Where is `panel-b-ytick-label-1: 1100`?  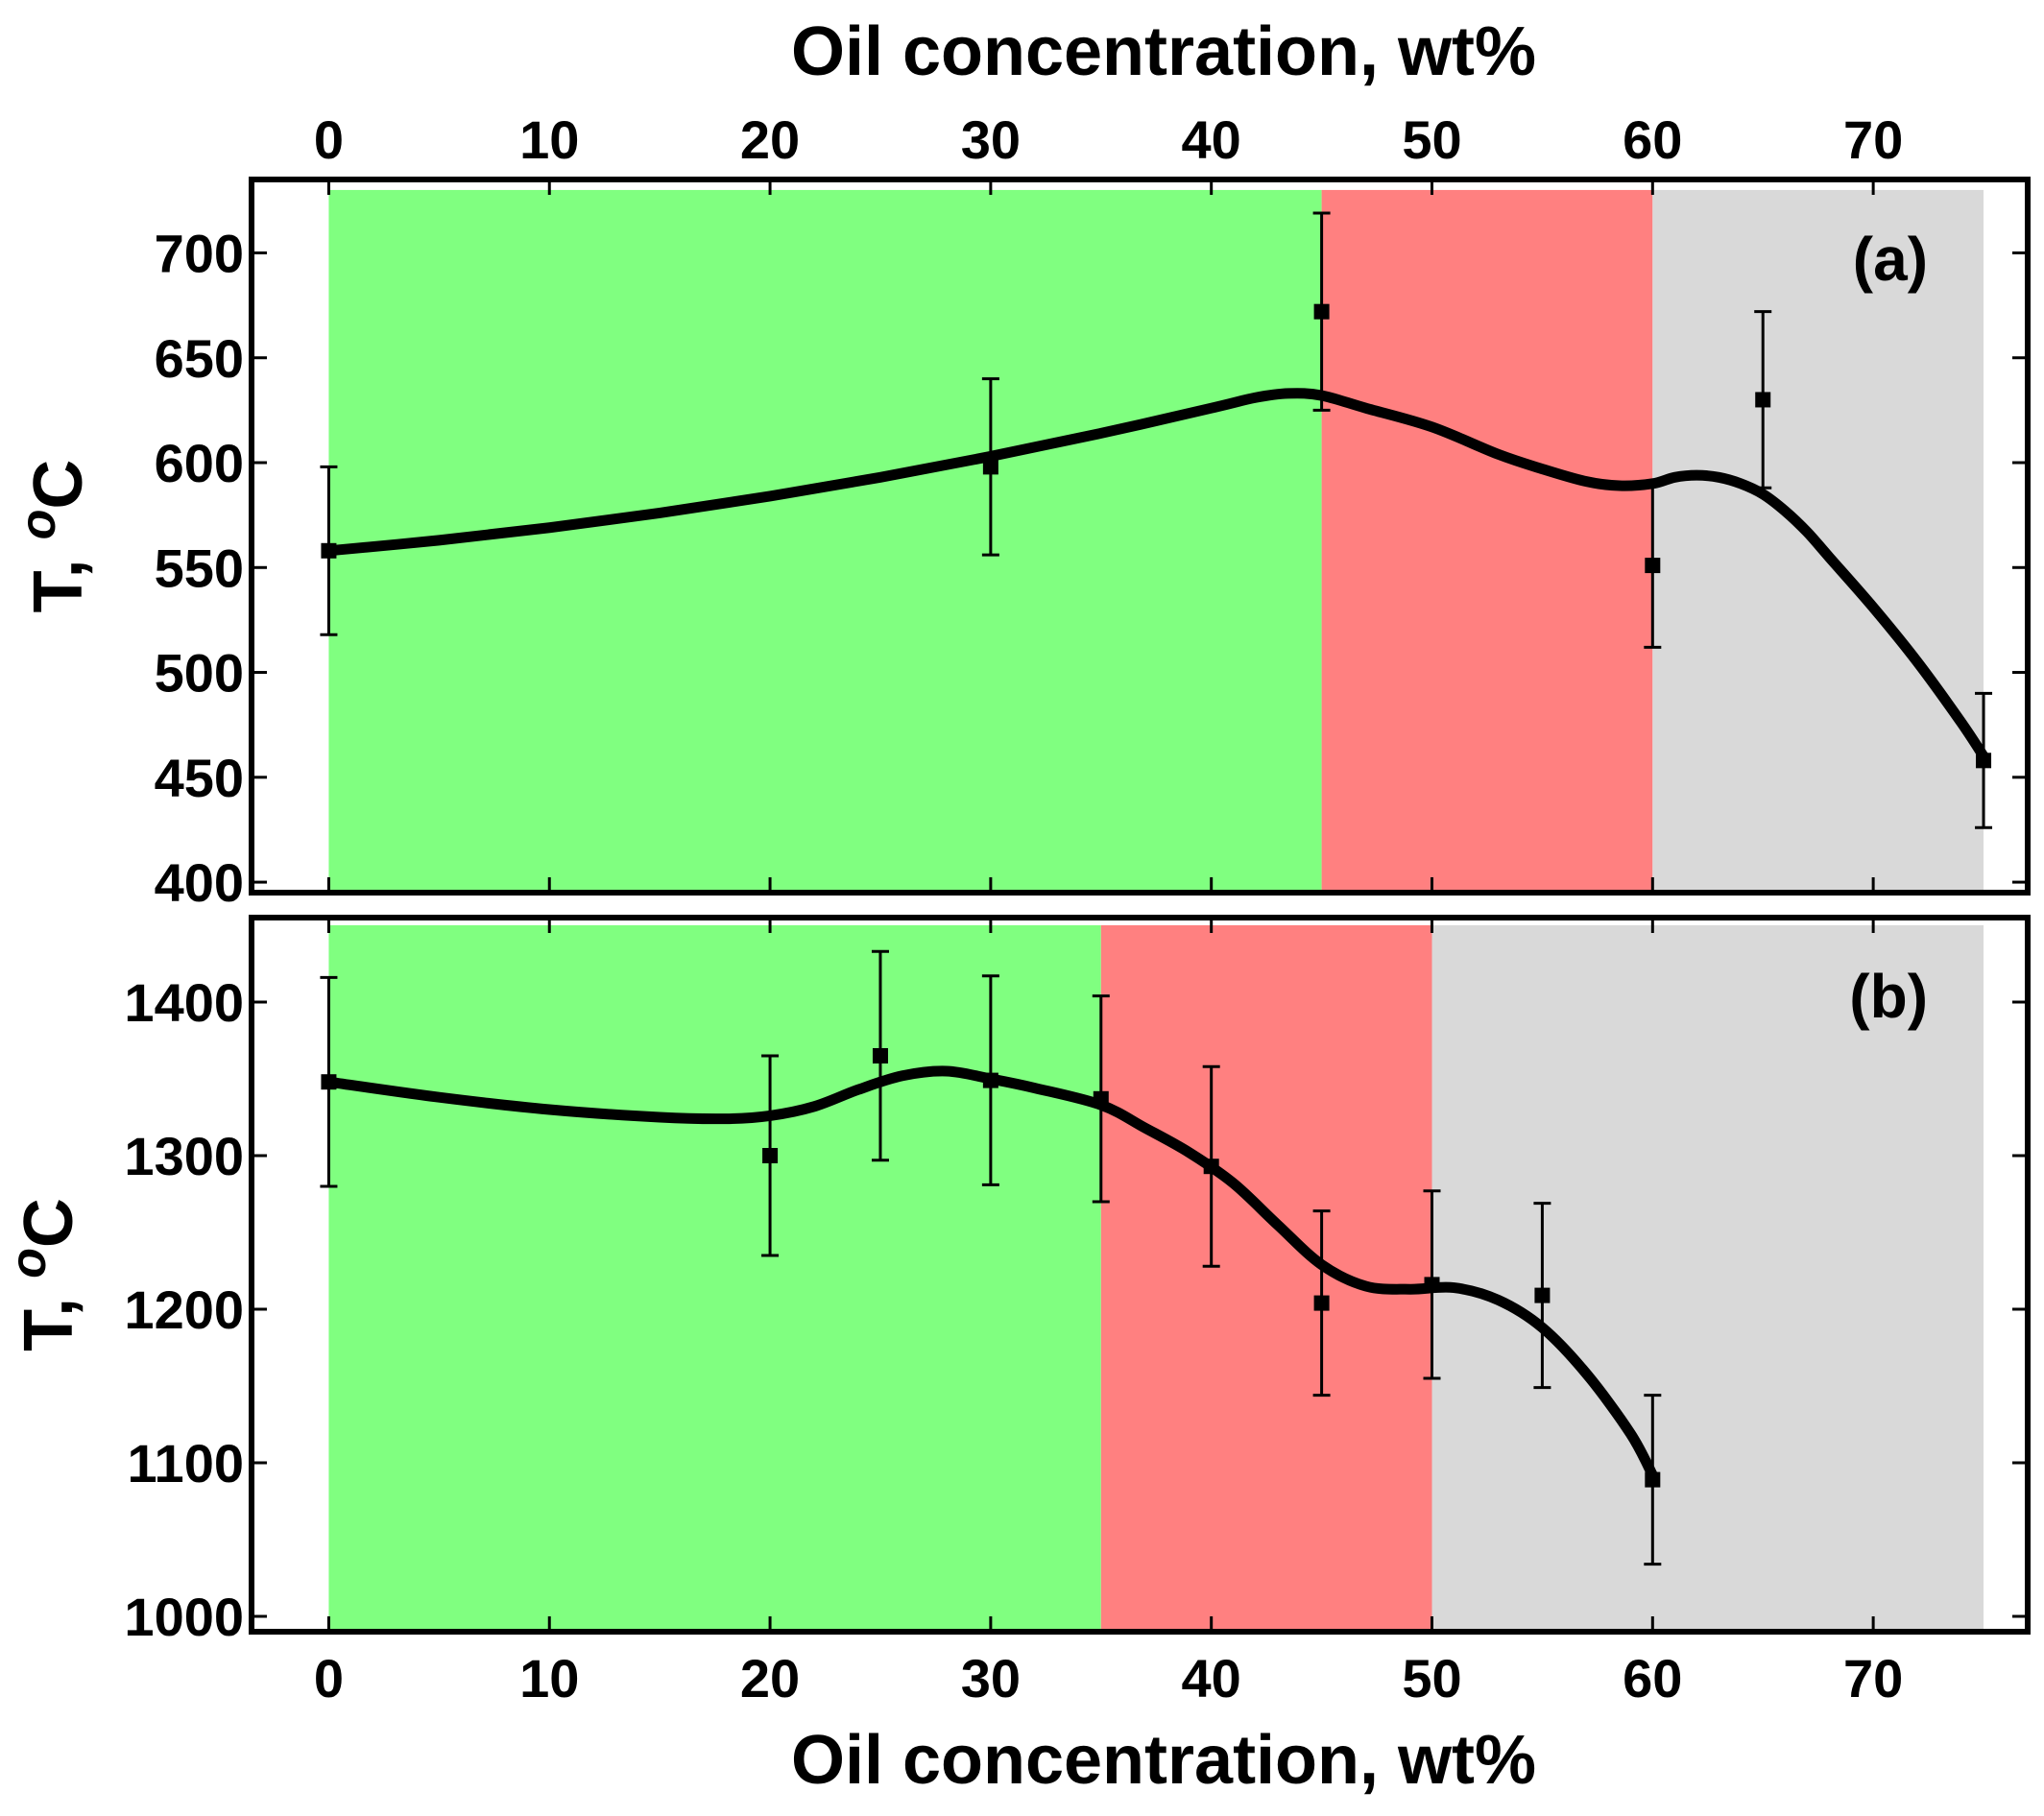
panel-b-ytick-label-1: 1100 is located at coordinates (186, 1463).